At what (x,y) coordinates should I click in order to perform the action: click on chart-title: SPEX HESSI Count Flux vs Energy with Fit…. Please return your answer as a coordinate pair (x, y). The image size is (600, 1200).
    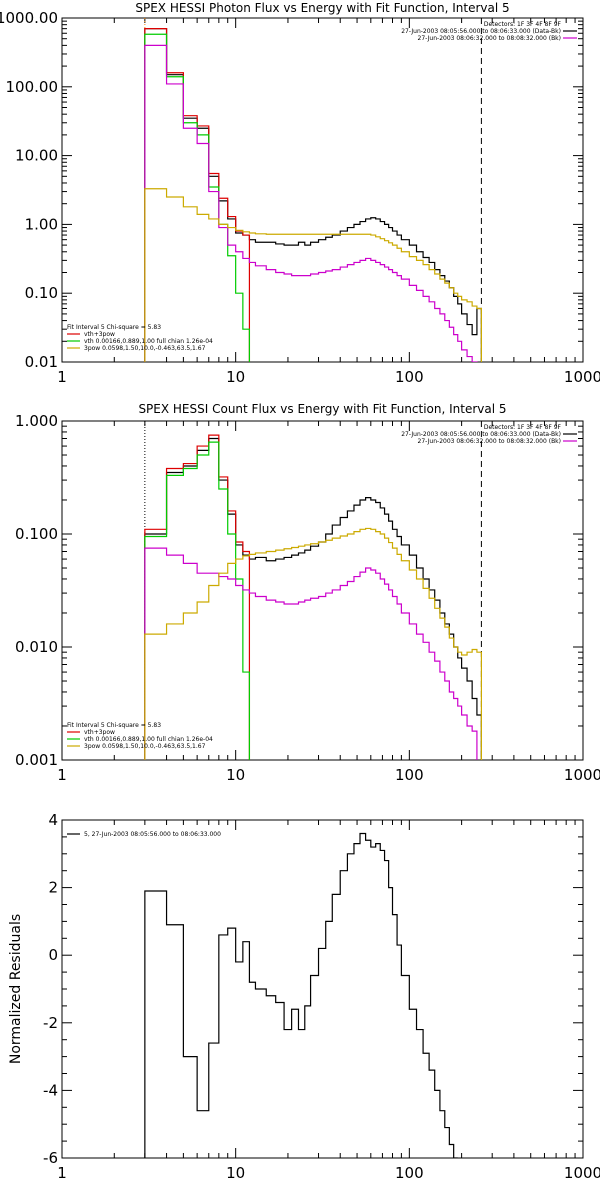
    Looking at the image, I should click on (322, 409).